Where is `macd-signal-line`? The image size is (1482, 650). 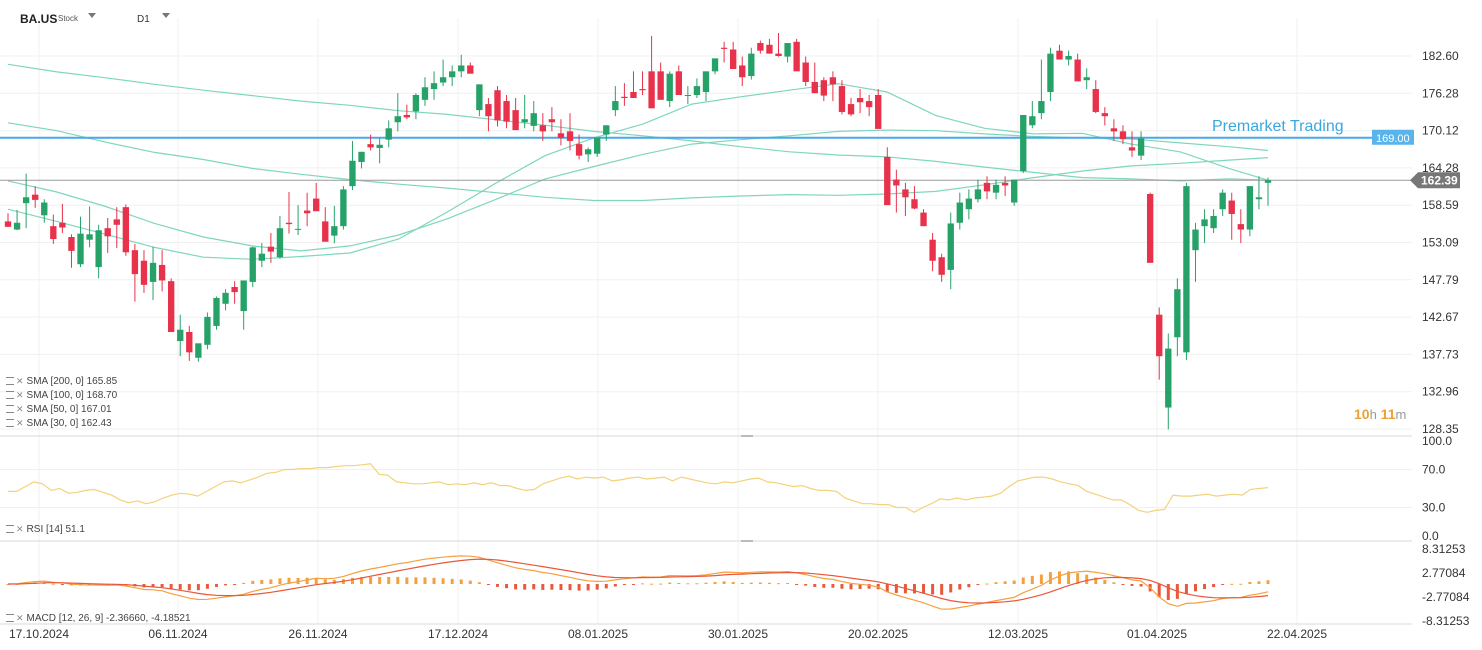 macd-signal-line is located at coordinates (638, 581).